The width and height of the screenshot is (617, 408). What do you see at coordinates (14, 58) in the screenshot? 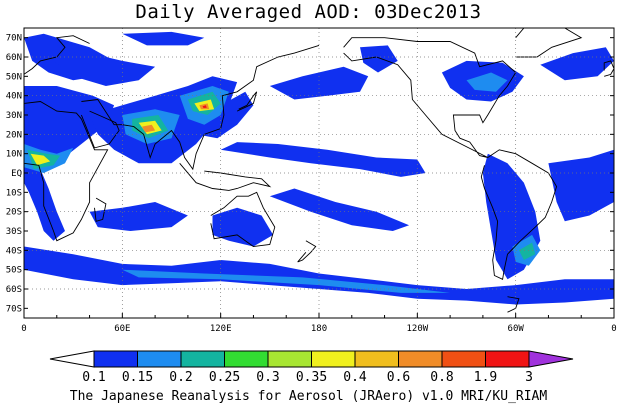
I see `y-tick-label: 60N` at bounding box center [14, 58].